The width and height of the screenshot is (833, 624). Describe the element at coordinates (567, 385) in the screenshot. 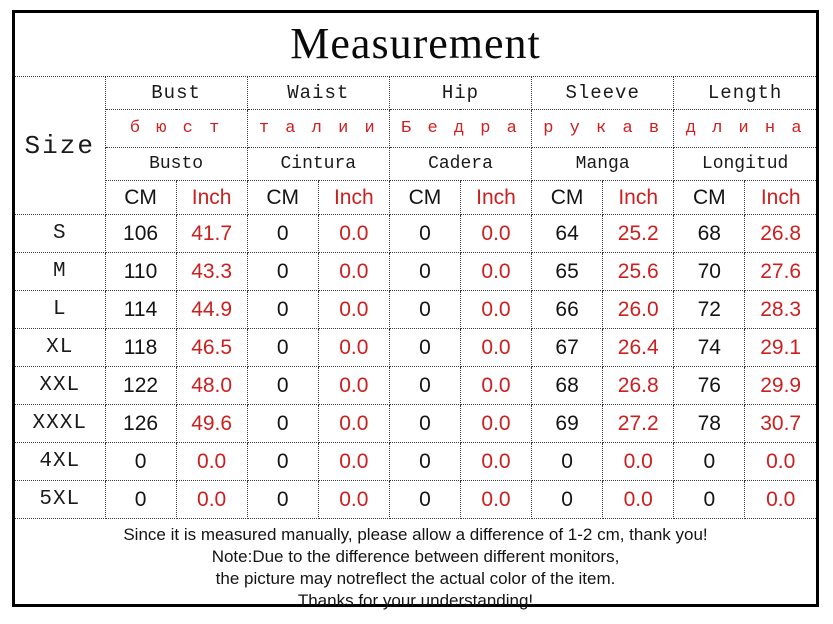

I see `cm-value: 68` at that location.